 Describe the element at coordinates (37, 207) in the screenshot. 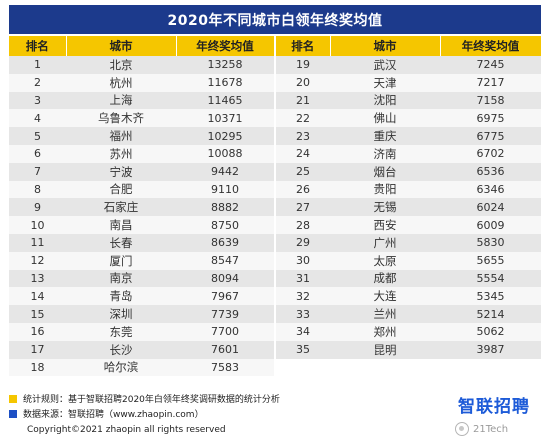

I see `rank-cell: 9` at that location.